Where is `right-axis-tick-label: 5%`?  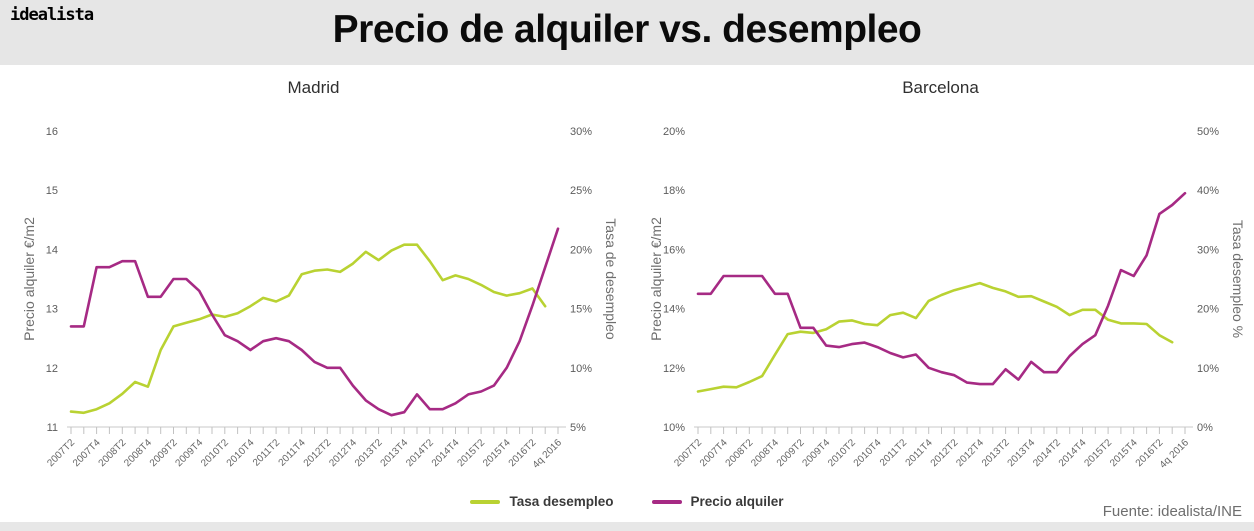
right-axis-tick-label: 5% is located at coordinates (578, 428).